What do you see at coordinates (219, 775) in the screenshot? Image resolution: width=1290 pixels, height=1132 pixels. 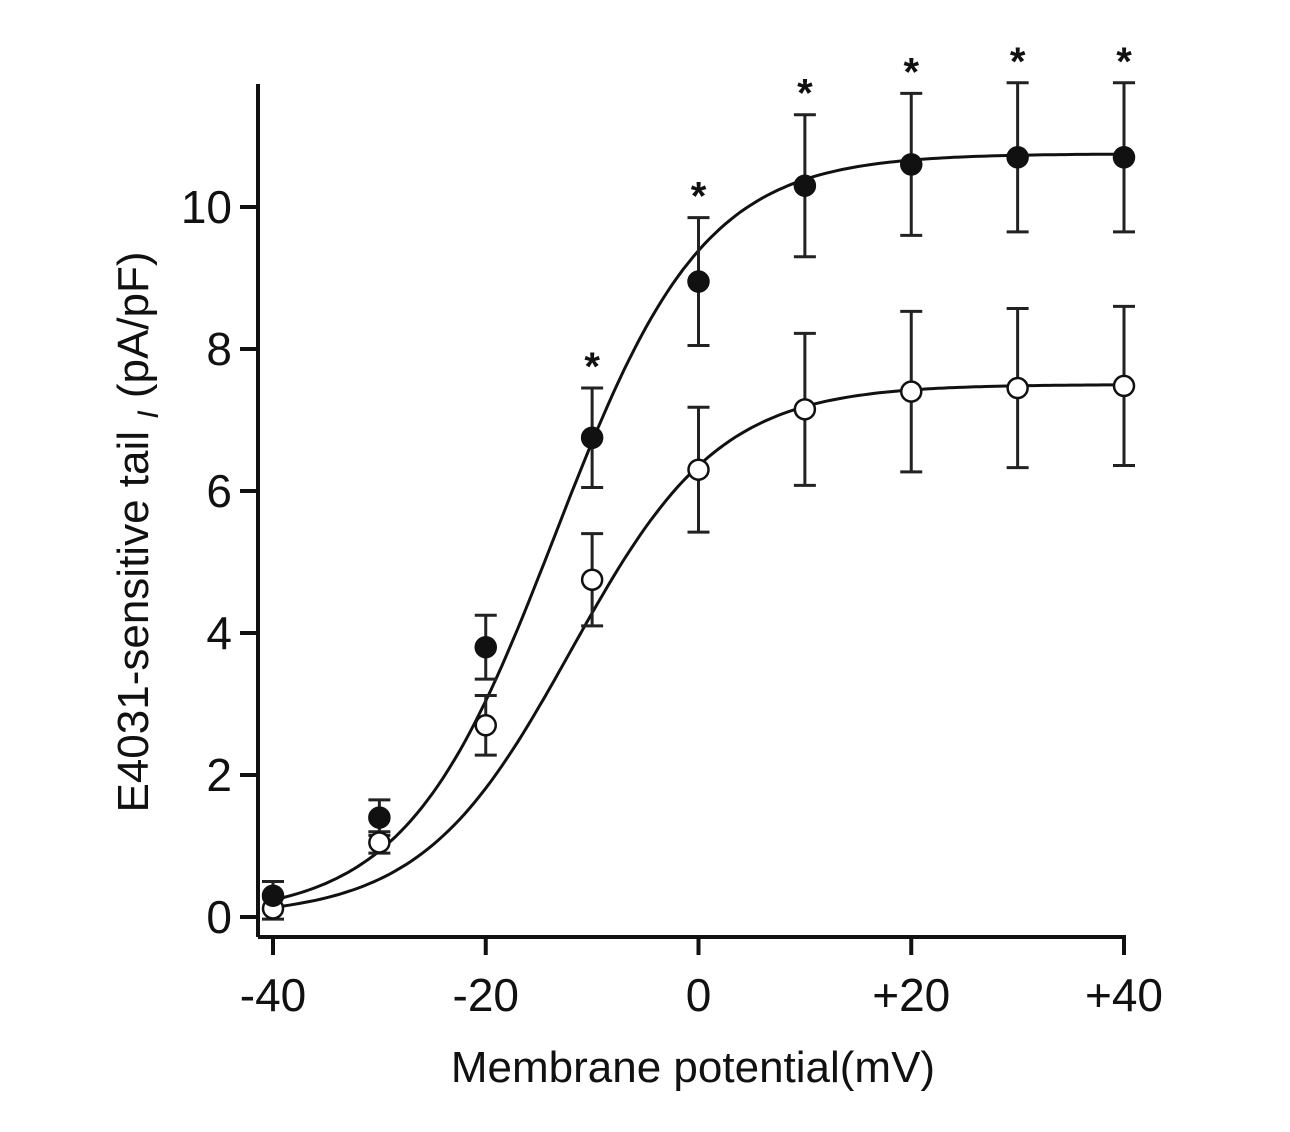 I see `y-tick-label: 2` at bounding box center [219, 775].